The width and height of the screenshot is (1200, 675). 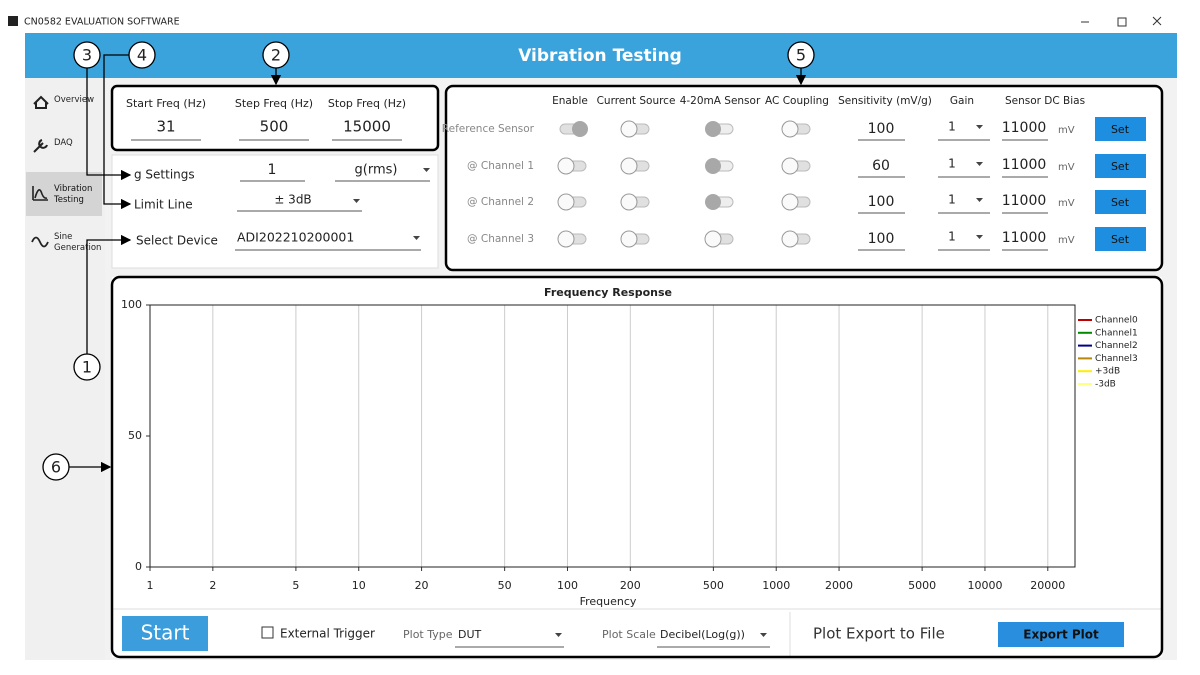 I want to click on dropdown-value: ADI202210200001, so click(x=295, y=237).